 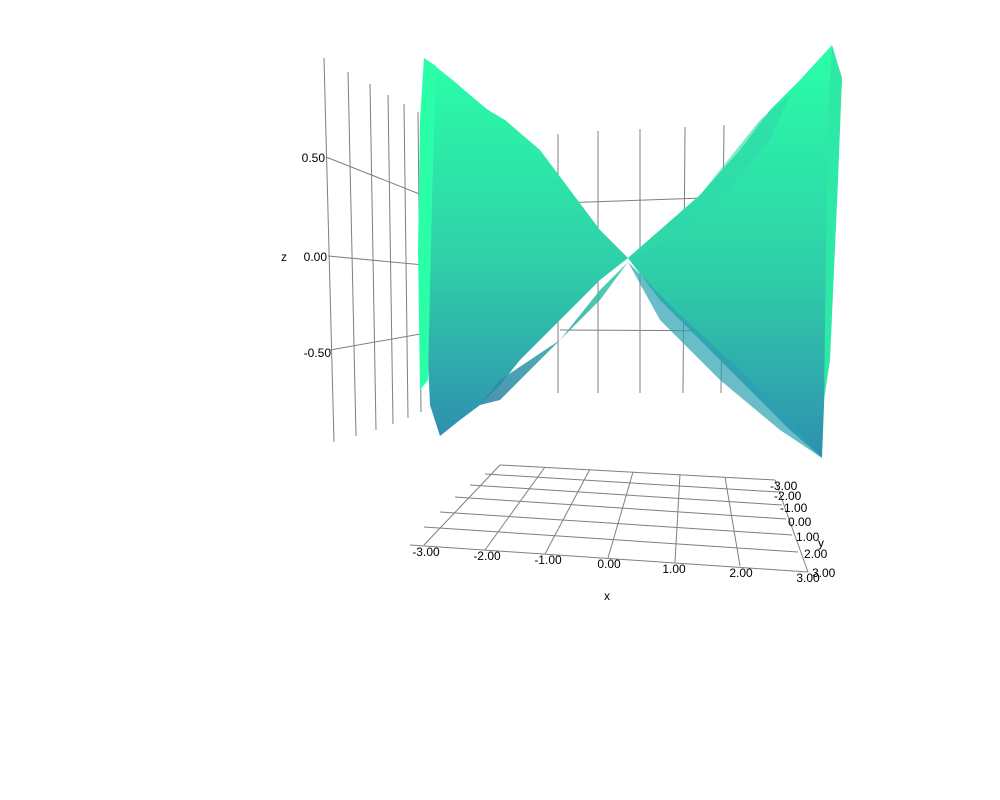 What do you see at coordinates (741, 573) in the screenshot?
I see `x-tick: 2.00` at bounding box center [741, 573].